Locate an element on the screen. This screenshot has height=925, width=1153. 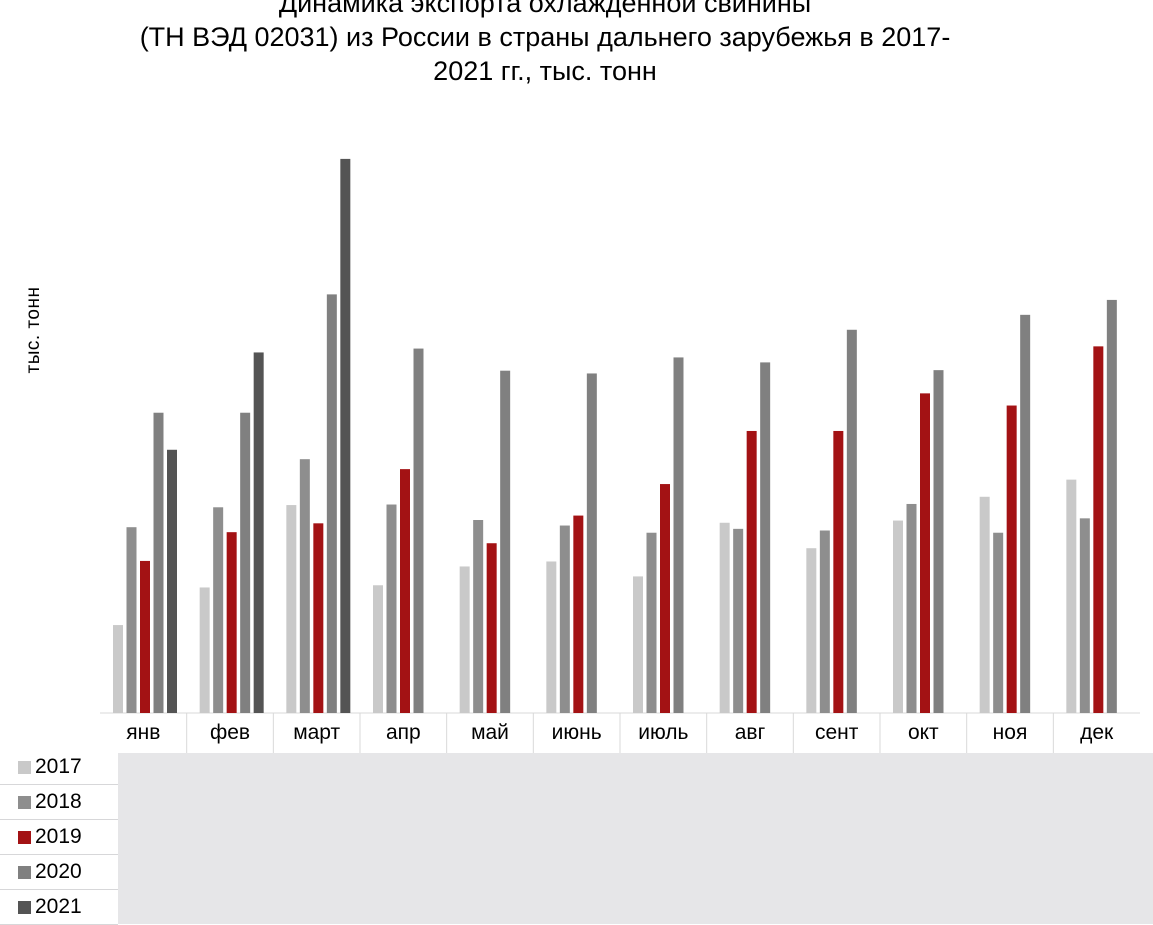
legend-item: 2021 is located at coordinates (59, 907).